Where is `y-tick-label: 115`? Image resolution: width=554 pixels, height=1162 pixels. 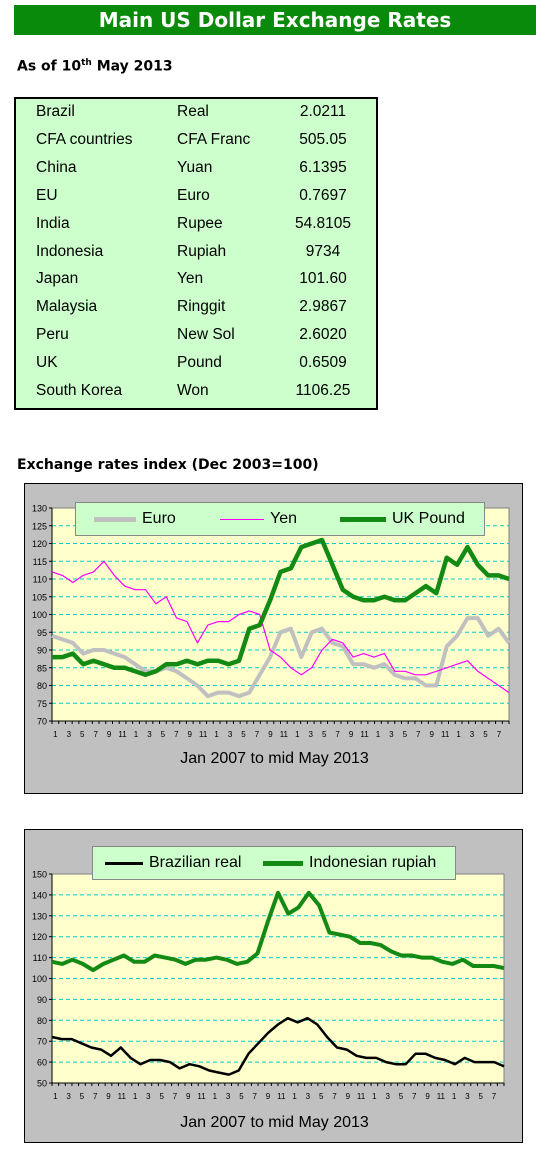
y-tick-label: 115 is located at coordinates (40, 562).